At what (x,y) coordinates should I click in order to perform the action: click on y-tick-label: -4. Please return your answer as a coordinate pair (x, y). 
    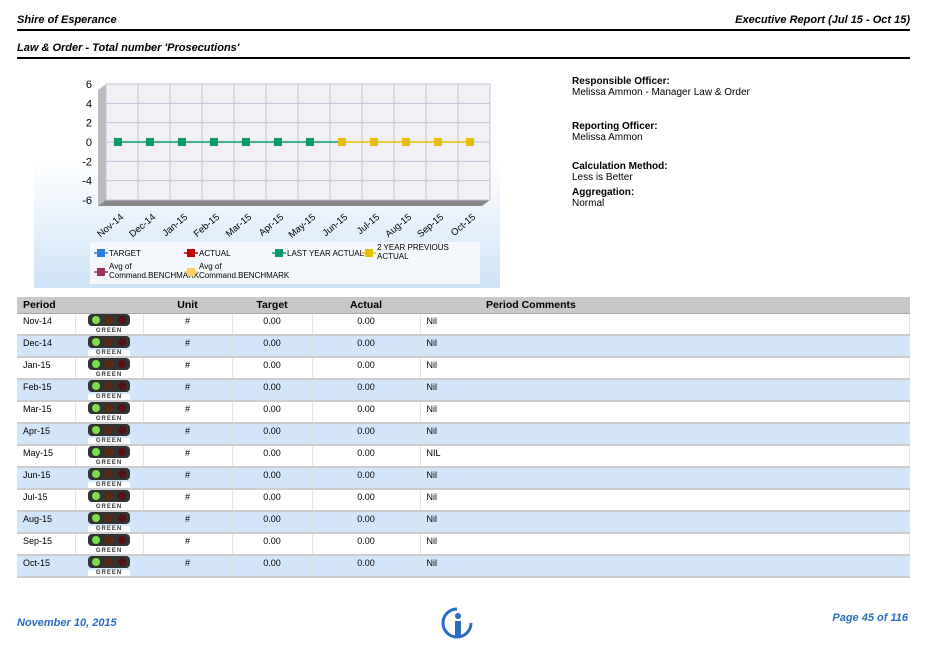
    Looking at the image, I should click on (87, 182).